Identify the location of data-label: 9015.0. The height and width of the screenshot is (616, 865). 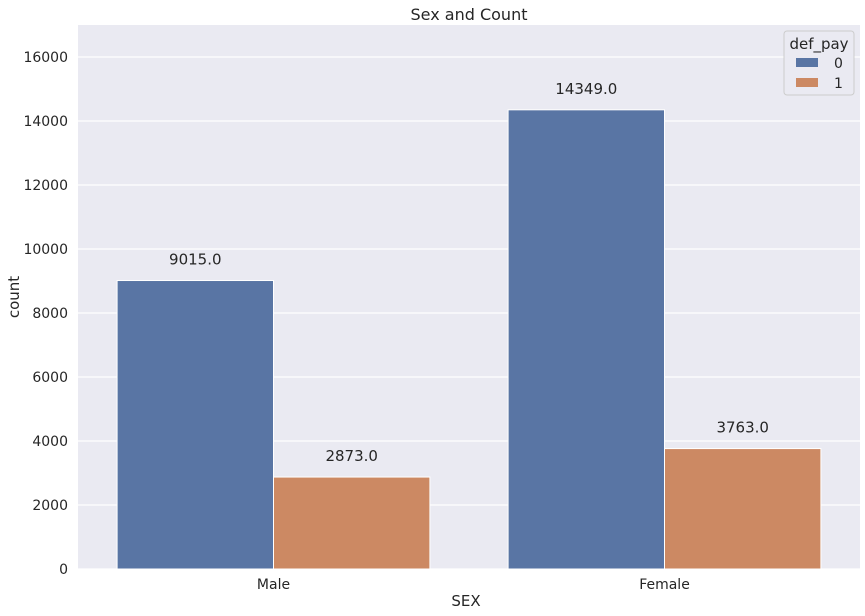
(195, 260).